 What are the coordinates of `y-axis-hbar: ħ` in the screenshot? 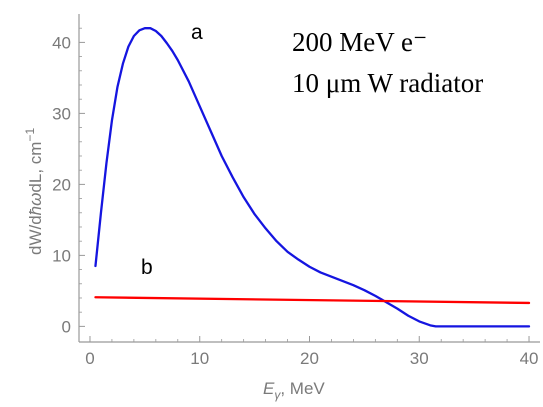 It's located at (35, 210).